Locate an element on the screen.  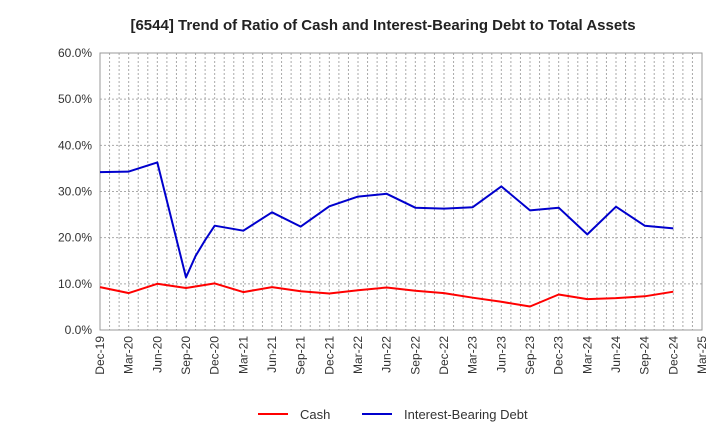
x-tick-label: Dec-24 is located at coordinates (673, 355).